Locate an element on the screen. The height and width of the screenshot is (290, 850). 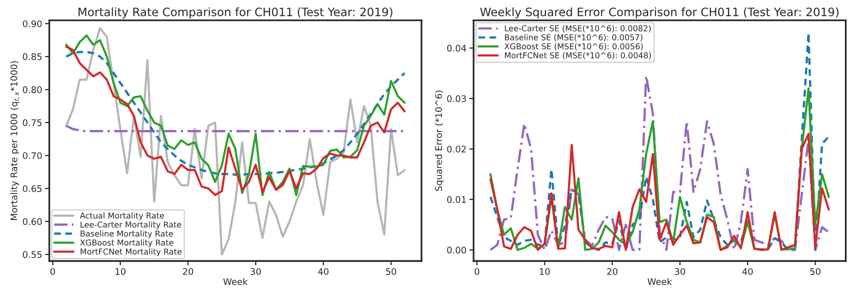
legend-label: MortFCNet SE (MSE(*10^6): 0.0048) is located at coordinates (577, 56).